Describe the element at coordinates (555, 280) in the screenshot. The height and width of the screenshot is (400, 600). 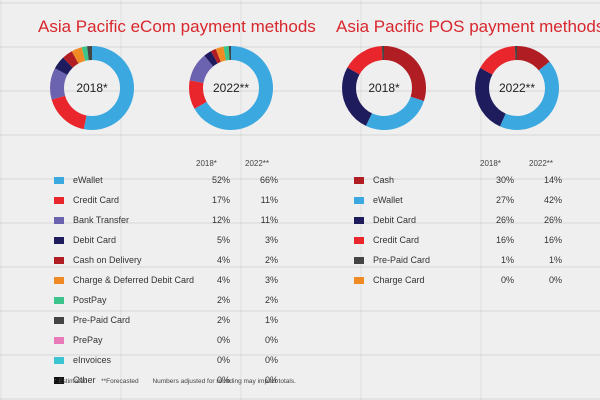
I see `pos-value-2022-charge-card: 0%` at that location.